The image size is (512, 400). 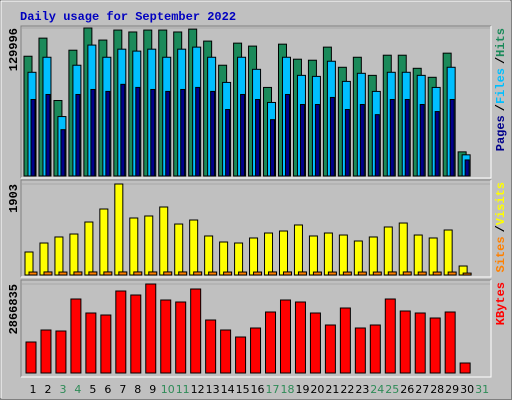 What do you see at coordinates (467, 389) in the screenshot?
I see `x-tick-label: 30` at bounding box center [467, 389].